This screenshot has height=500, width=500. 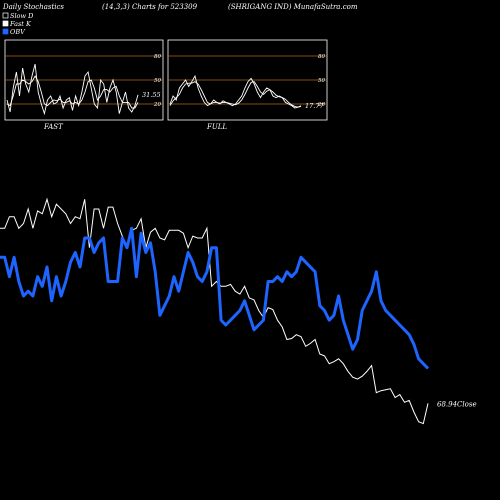 I want to click on legend-swatch-slow-d, so click(x=5, y=15).